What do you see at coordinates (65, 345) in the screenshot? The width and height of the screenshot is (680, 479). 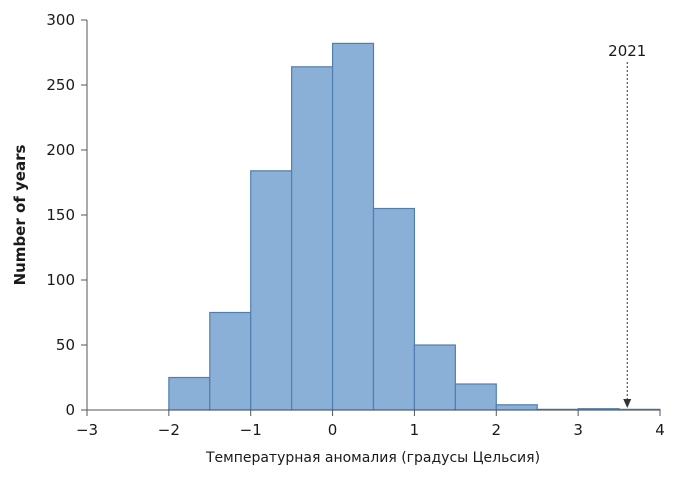 I see `y-tick-label: 50` at bounding box center [65, 345].